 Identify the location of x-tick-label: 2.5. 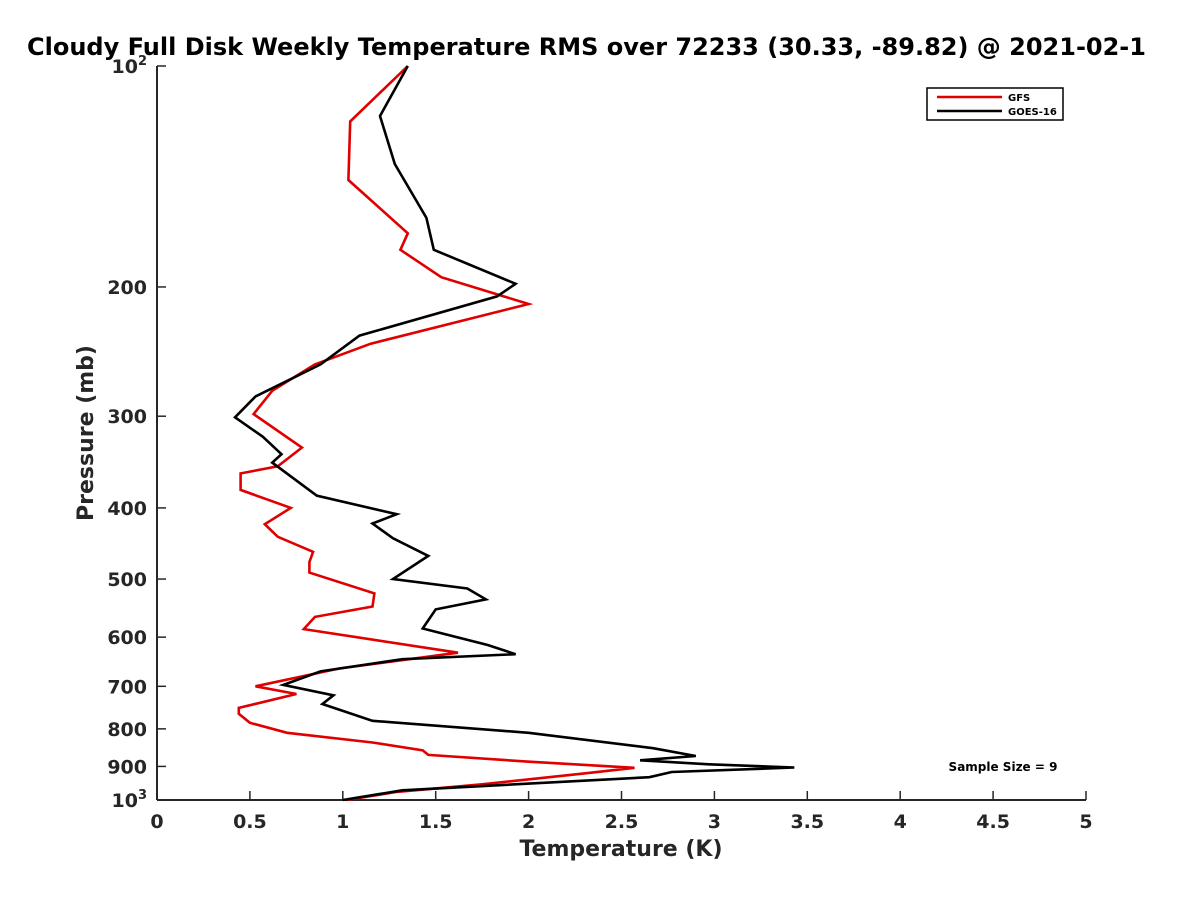
(622, 822).